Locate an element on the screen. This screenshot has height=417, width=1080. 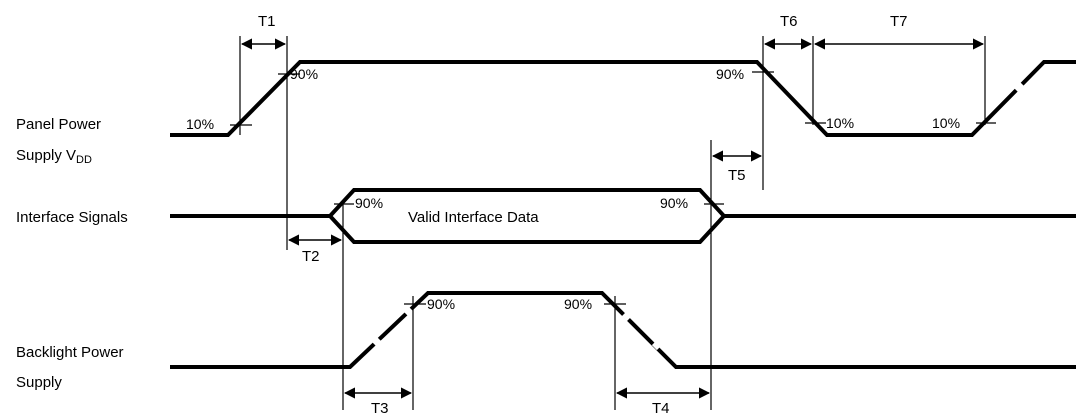
pct-vdd-10-rise: 10% is located at coordinates (200, 124).